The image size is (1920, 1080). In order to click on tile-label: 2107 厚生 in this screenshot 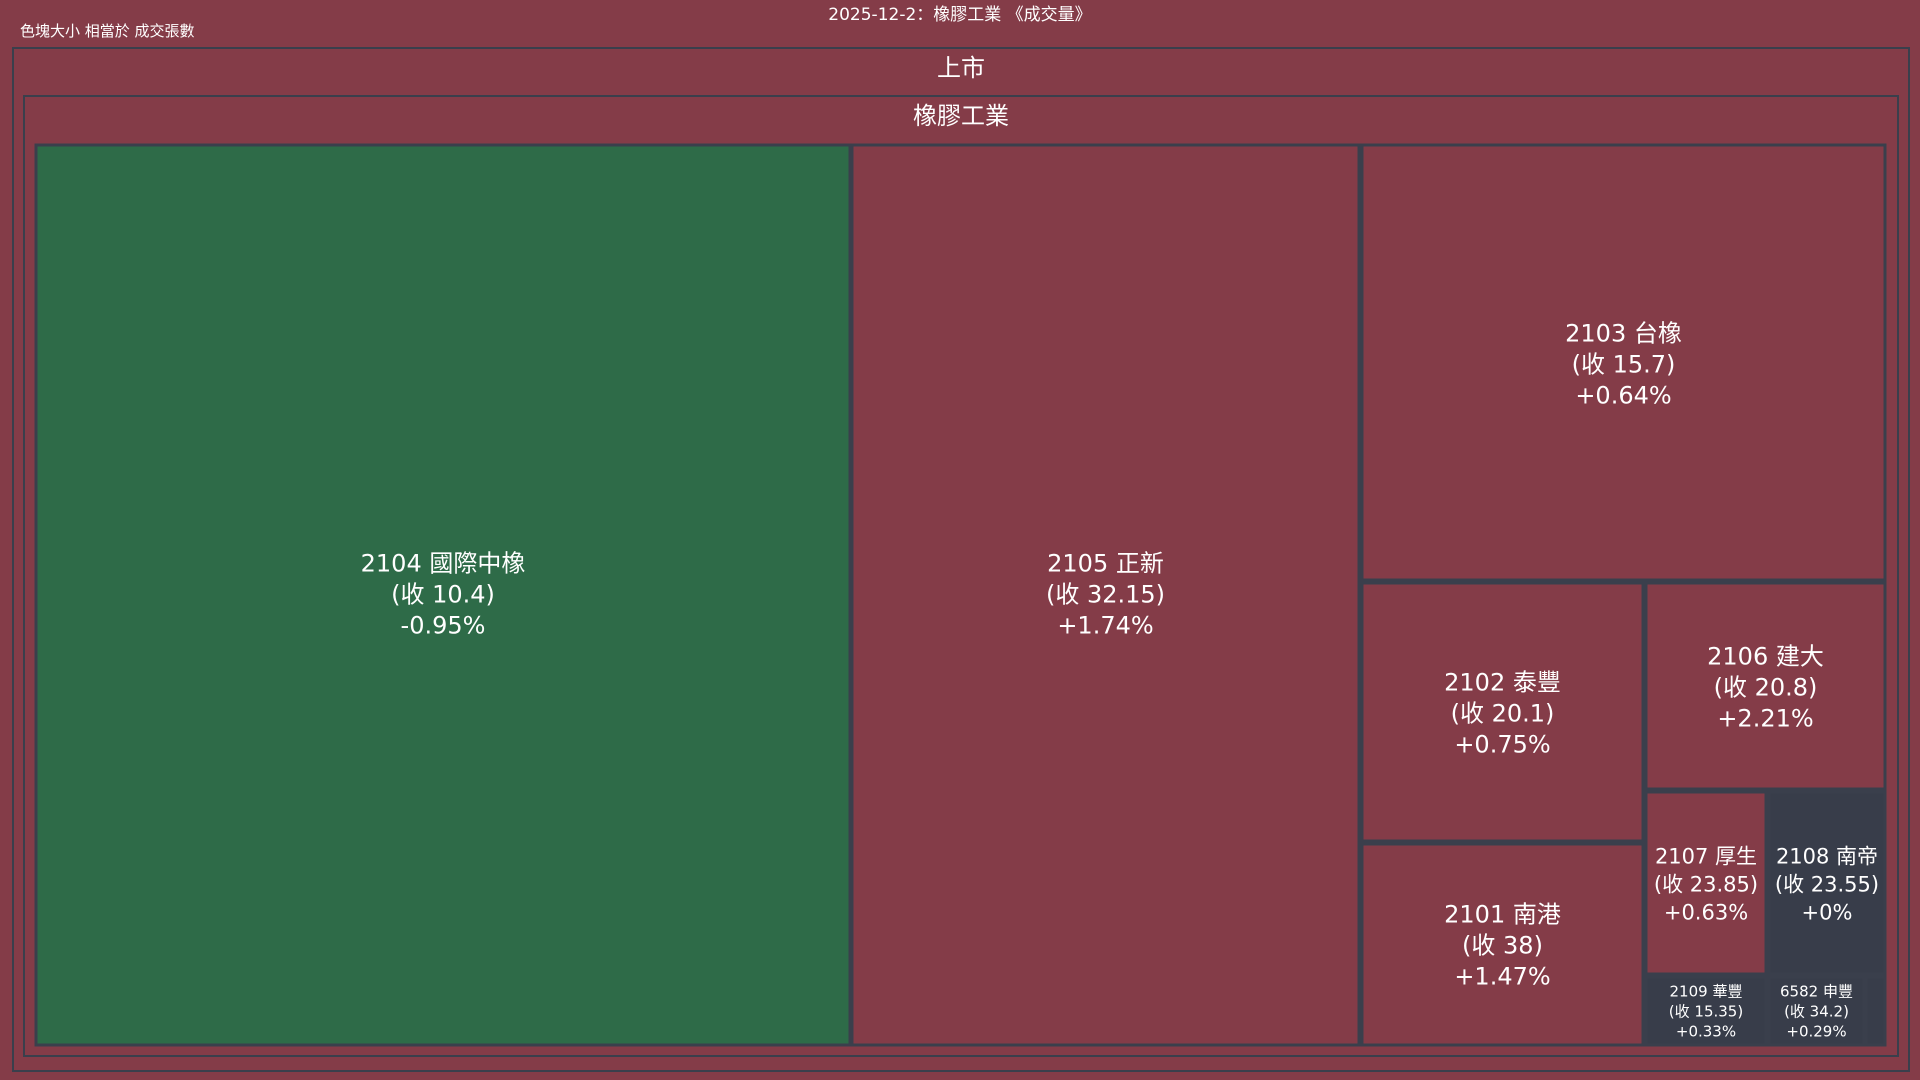, I will do `click(1706, 857)`.